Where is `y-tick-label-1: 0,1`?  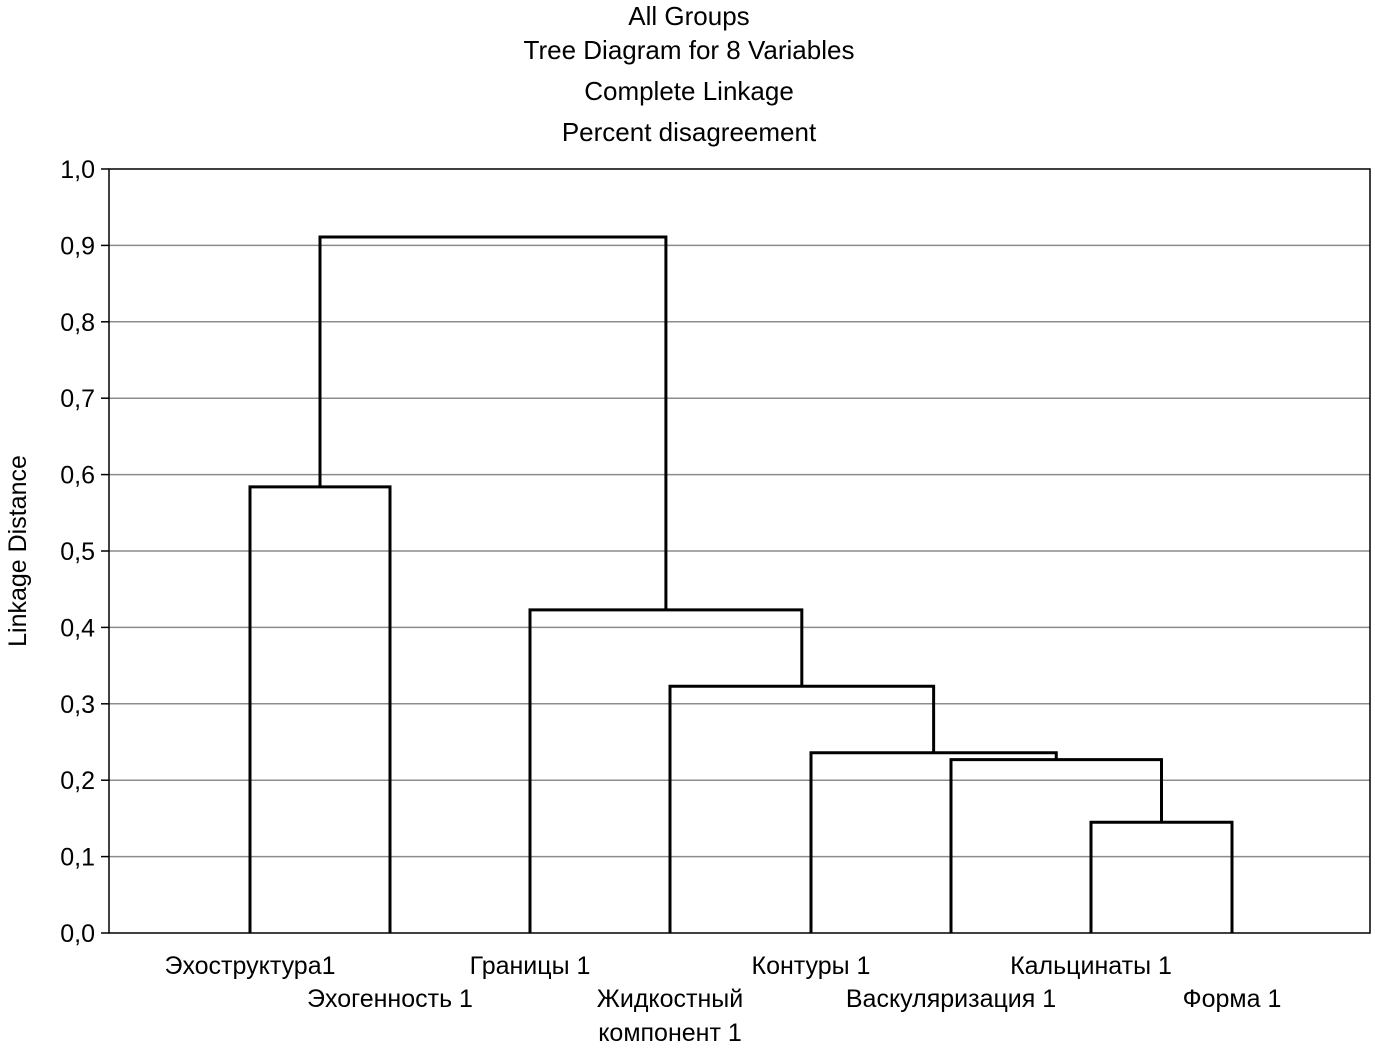
y-tick-label-1: 0,1 is located at coordinates (77, 858).